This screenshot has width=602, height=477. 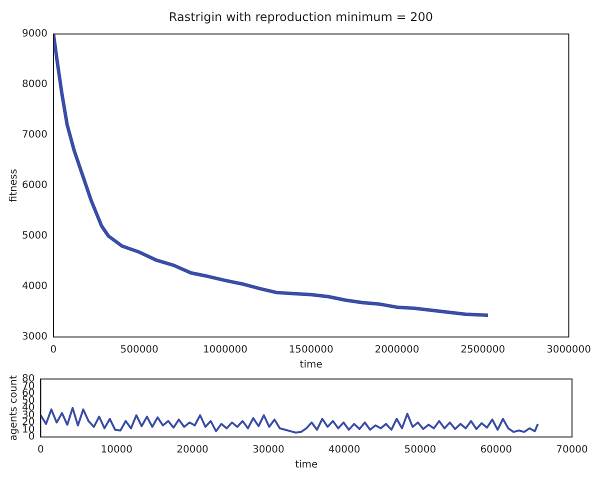 What do you see at coordinates (35, 186) in the screenshot?
I see `y-tick-label: 6000` at bounding box center [35, 186].